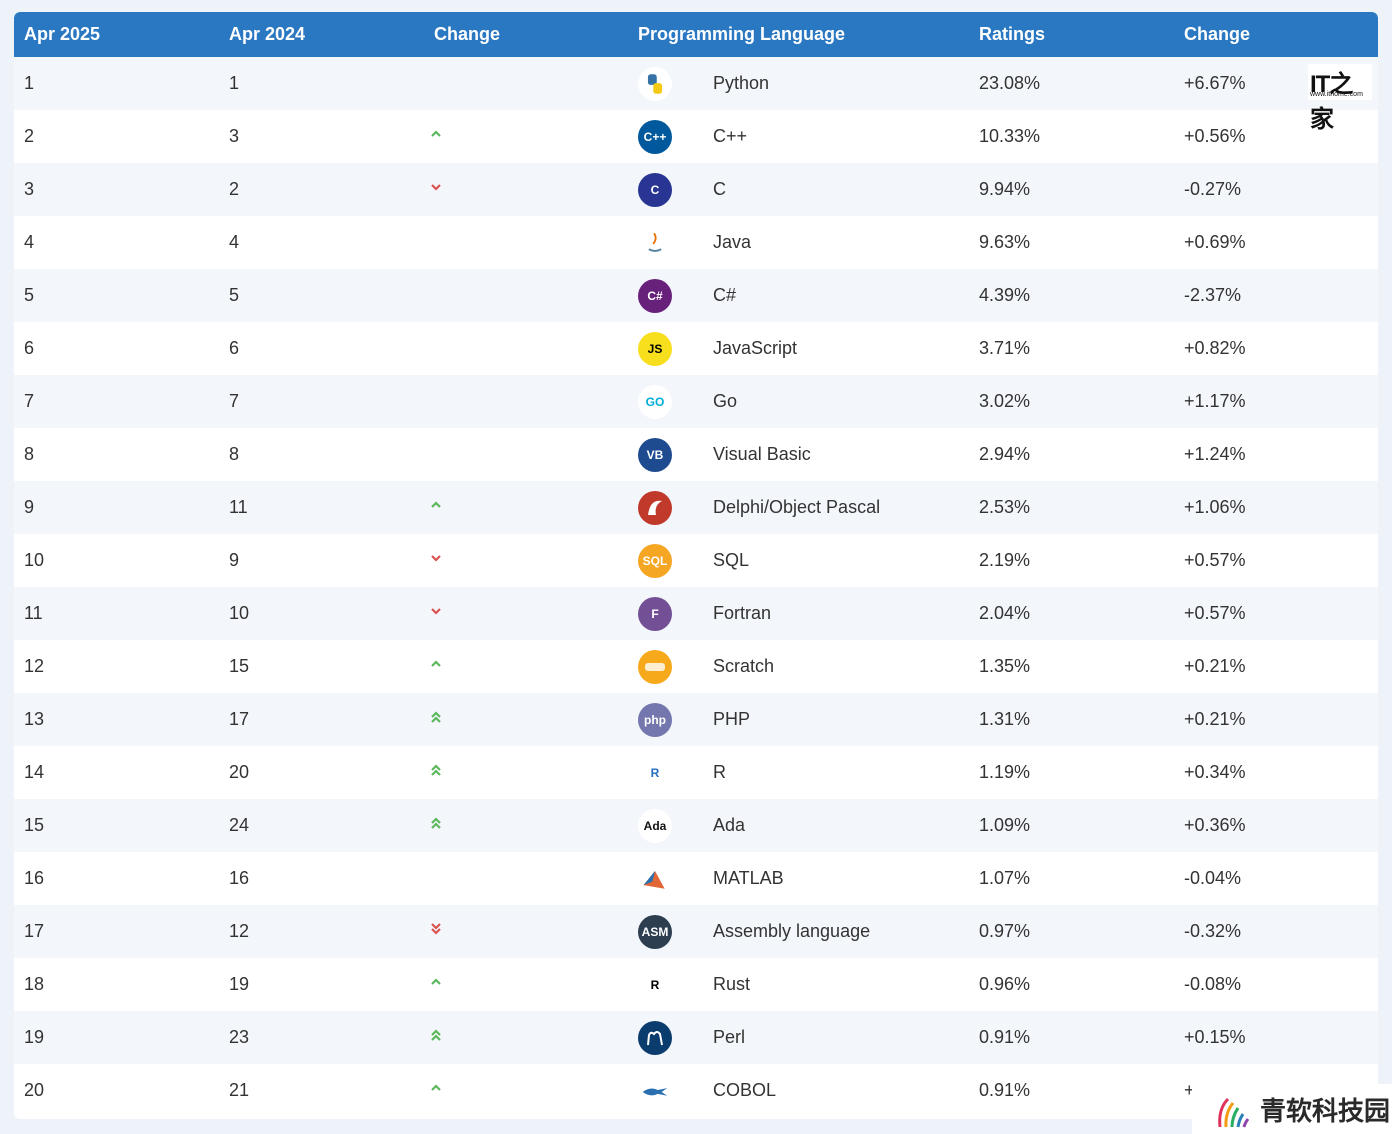  What do you see at coordinates (1215, 401) in the screenshot?
I see `change-value: +1.17%` at bounding box center [1215, 401].